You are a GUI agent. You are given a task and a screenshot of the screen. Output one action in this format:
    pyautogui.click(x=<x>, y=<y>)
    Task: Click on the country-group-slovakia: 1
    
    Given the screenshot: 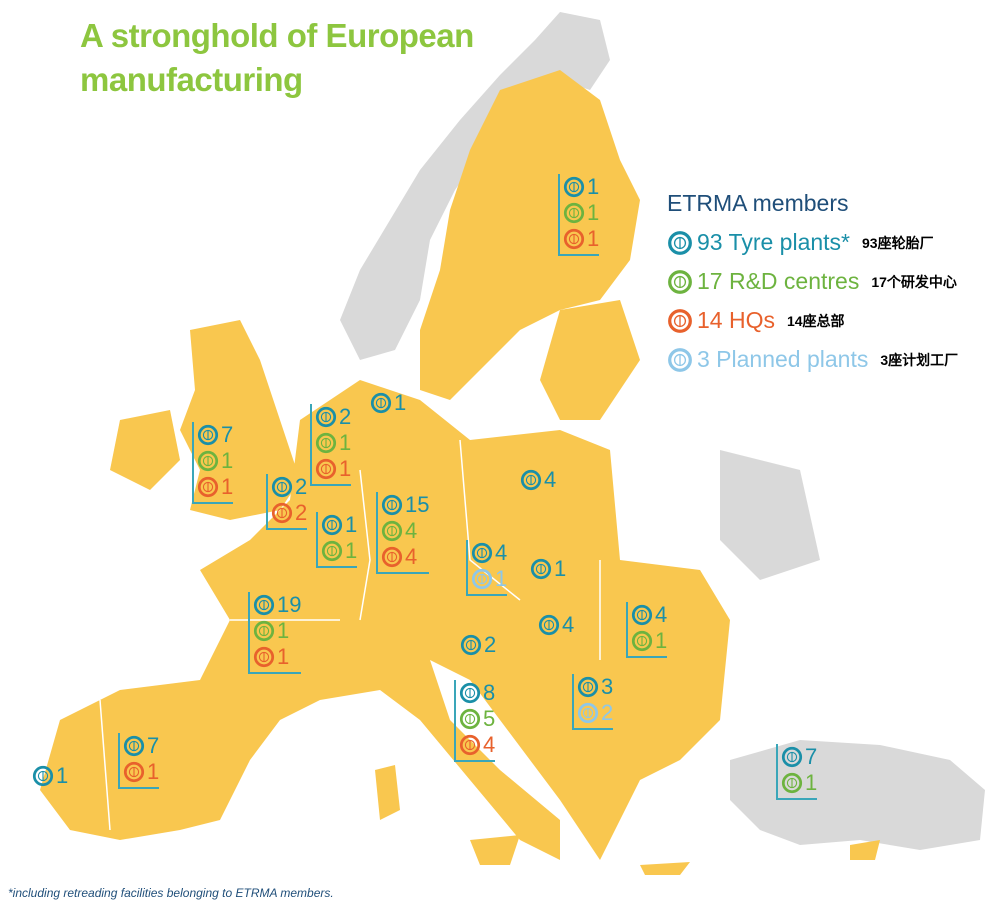 What is the action you would take?
    pyautogui.click(x=548, y=569)
    